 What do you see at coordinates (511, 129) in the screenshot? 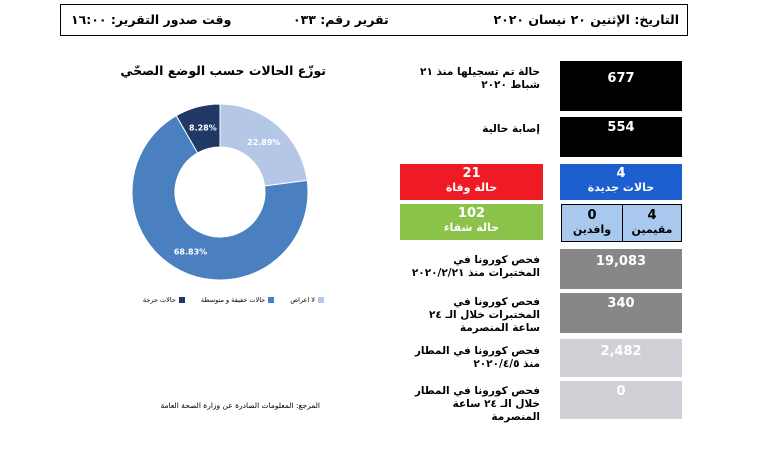
I see `current-label: إصابة حالية` at bounding box center [511, 129].